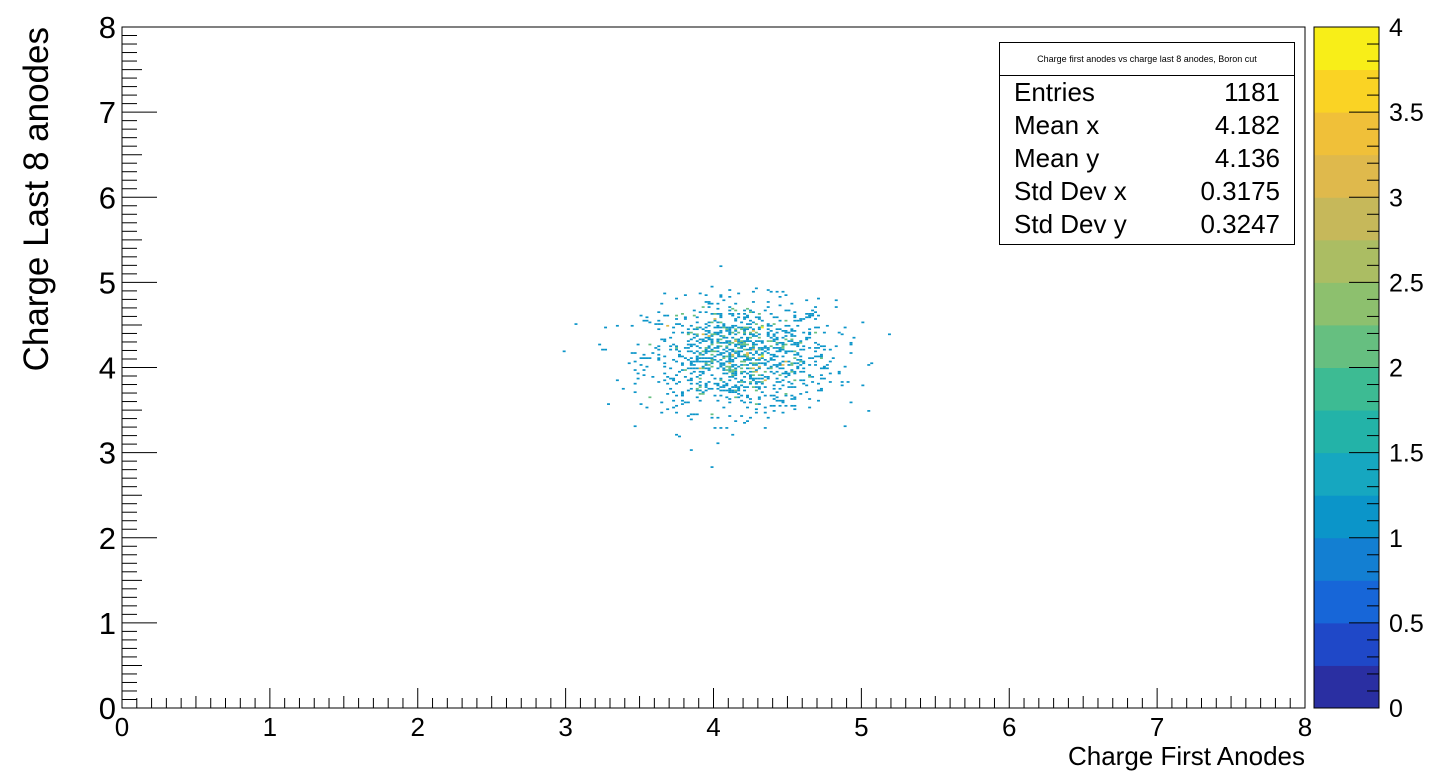 The image size is (1456, 783). What do you see at coordinates (1057, 158) in the screenshot?
I see `stats-label: Mean y` at bounding box center [1057, 158].